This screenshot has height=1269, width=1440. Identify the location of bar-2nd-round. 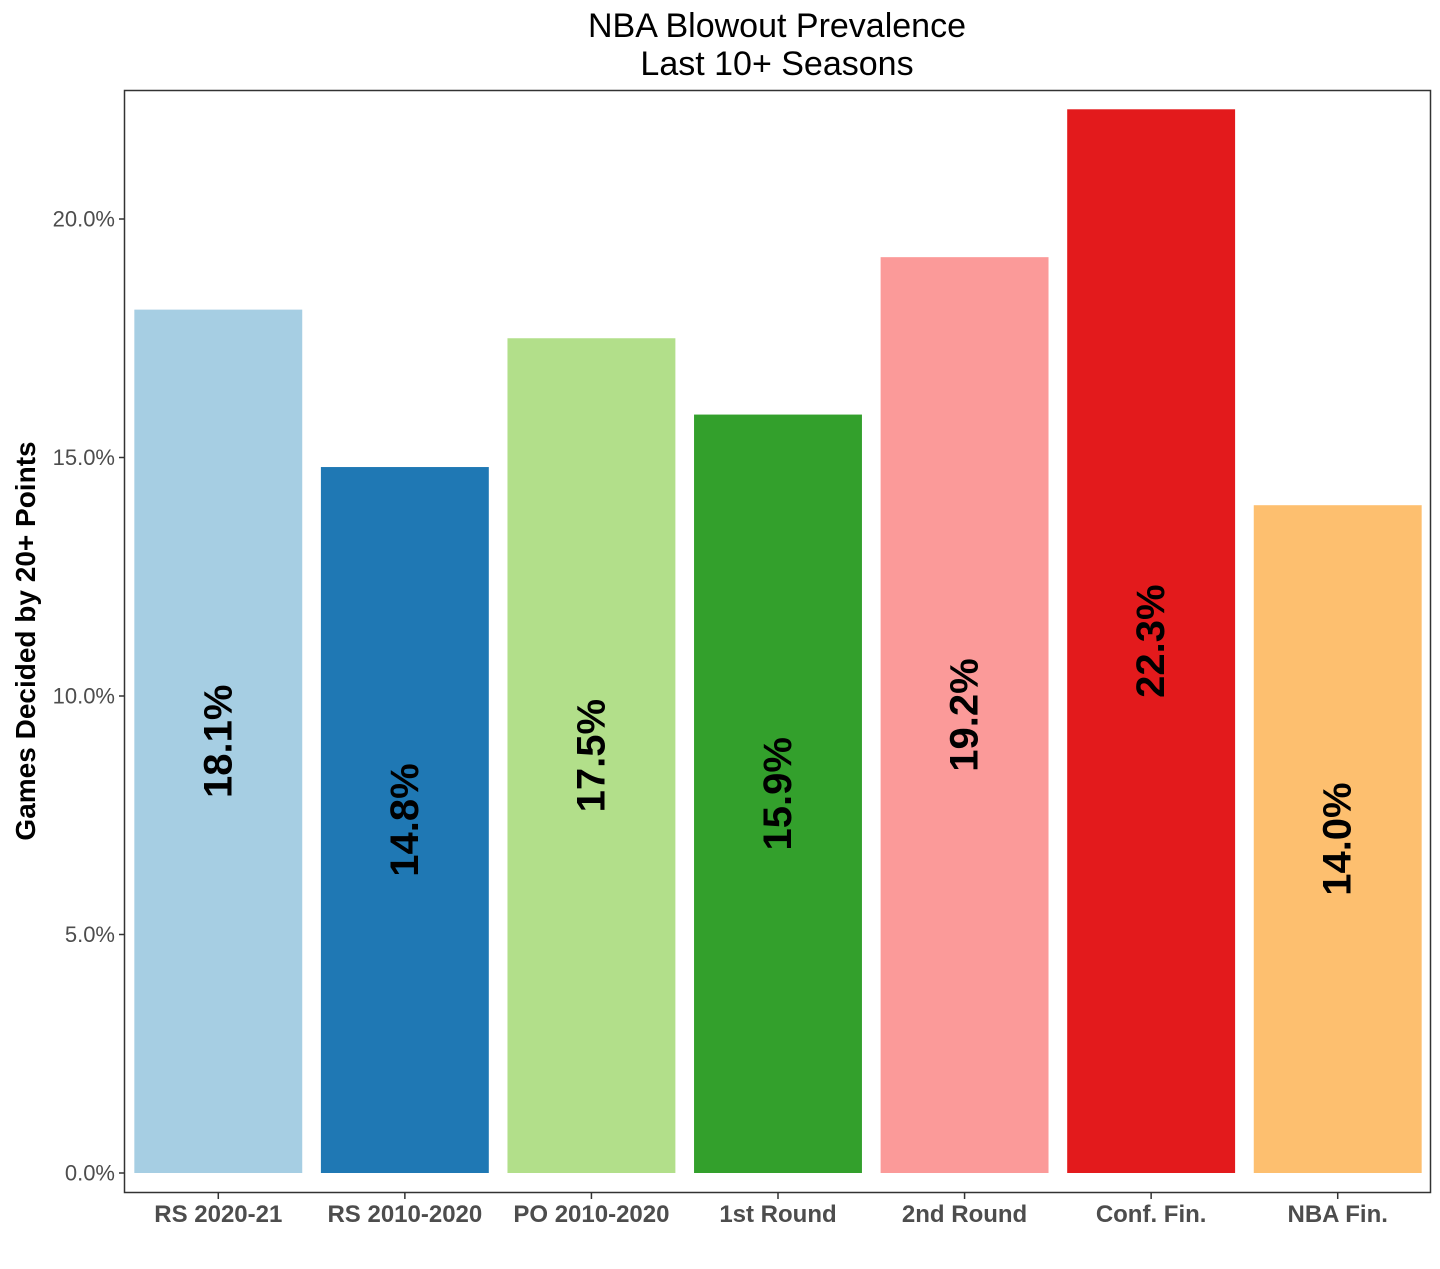
(964, 715).